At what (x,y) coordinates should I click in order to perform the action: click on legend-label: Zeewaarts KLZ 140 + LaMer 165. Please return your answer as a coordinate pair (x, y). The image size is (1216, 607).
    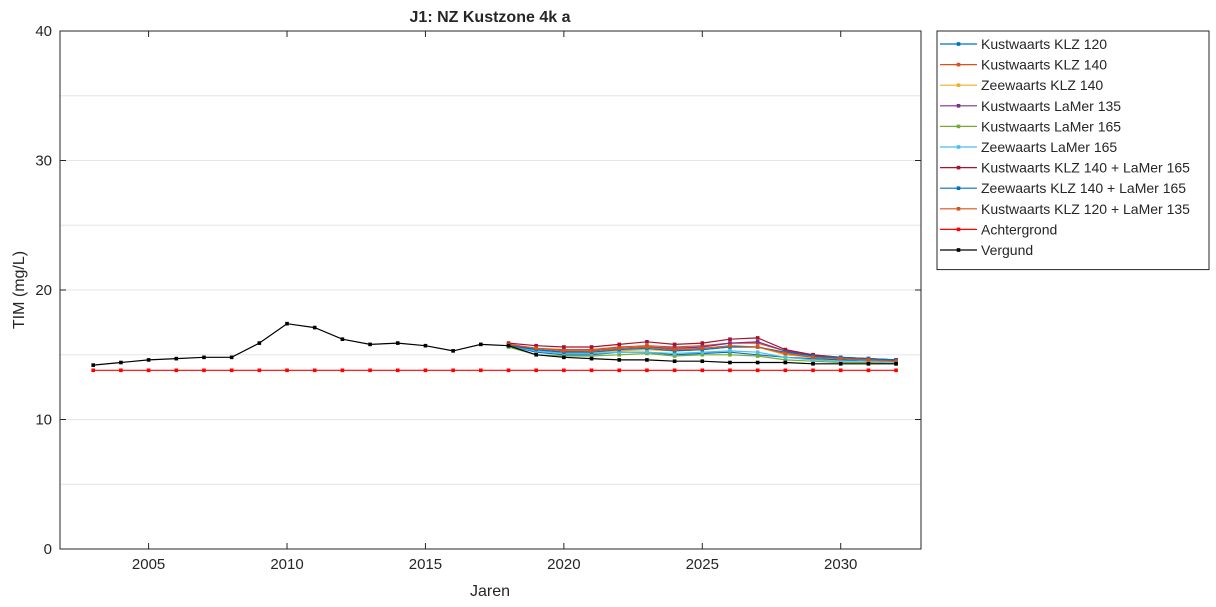
    Looking at the image, I should click on (1083, 188).